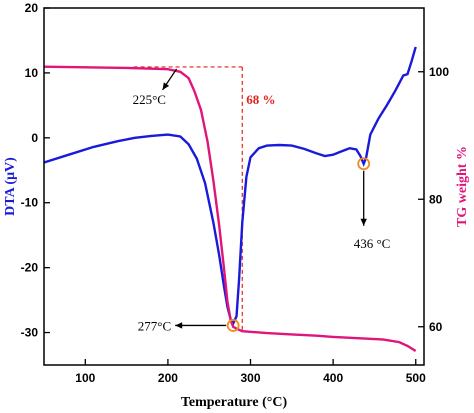 The height and width of the screenshot is (413, 474). I want to click on y-right-tick-label: 60, so click(436, 327).